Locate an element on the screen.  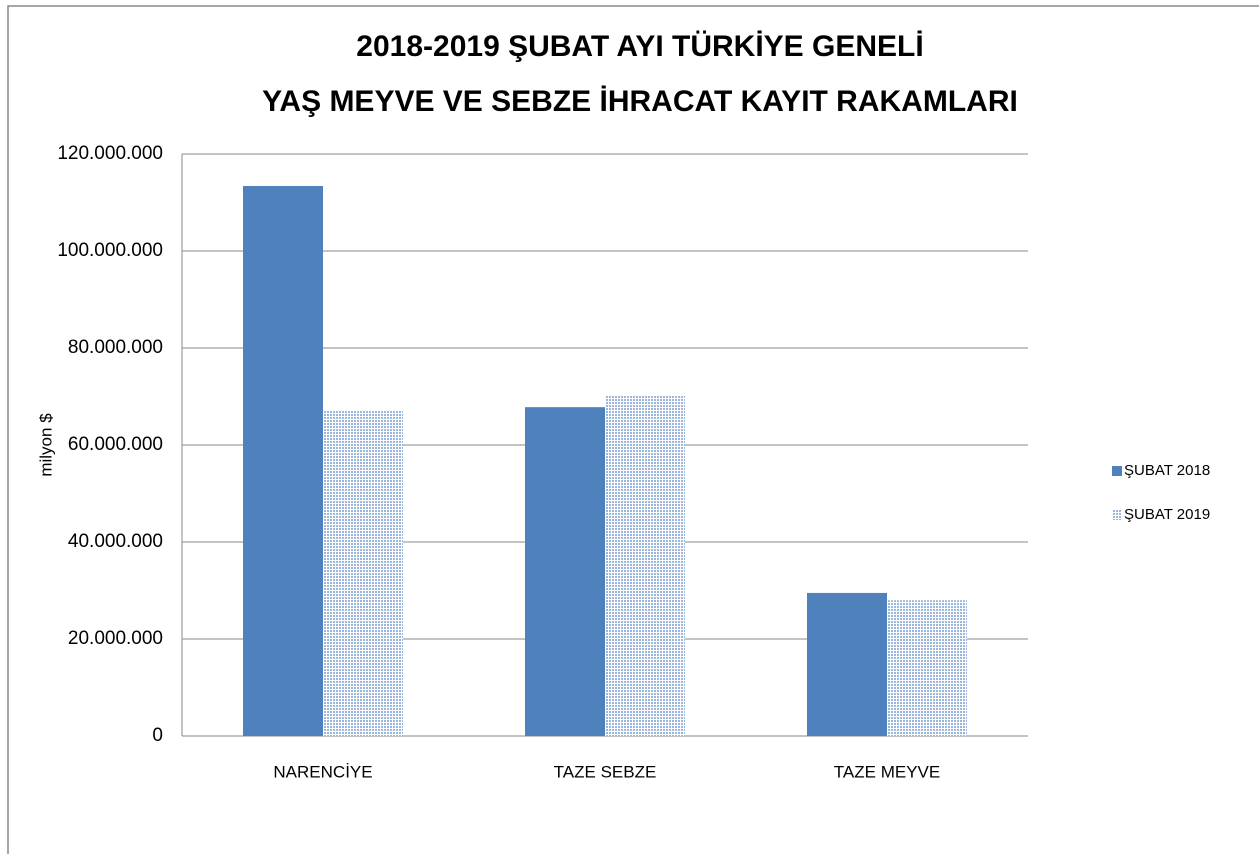
y-tick-label: 120.000.000 is located at coordinates (110, 153).